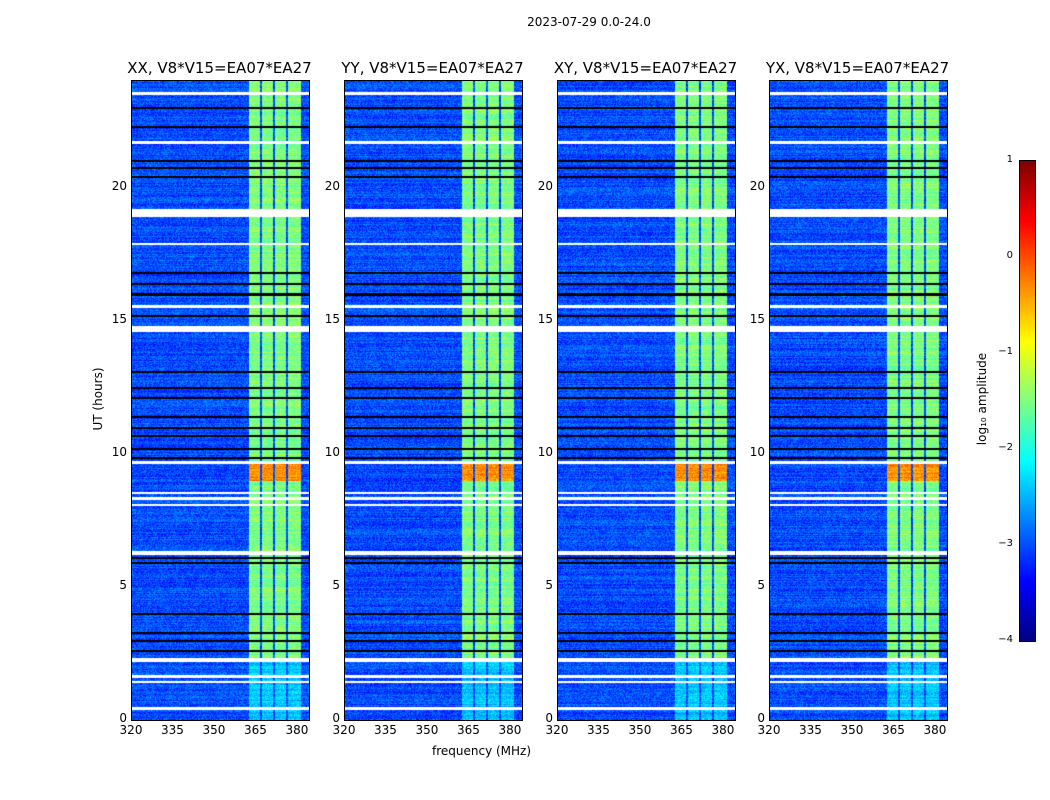  I want to click on colorbar-tick-label: 1, so click(1009, 159).